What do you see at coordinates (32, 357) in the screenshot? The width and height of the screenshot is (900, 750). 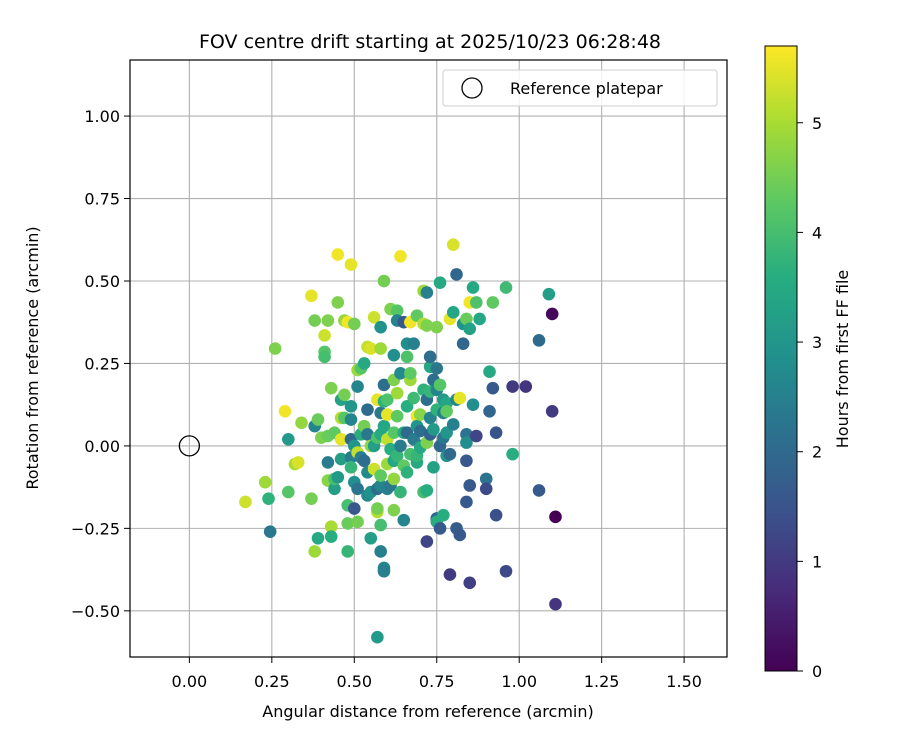 I see `y-axis-label: Rotation from reference (arcmin)` at bounding box center [32, 357].